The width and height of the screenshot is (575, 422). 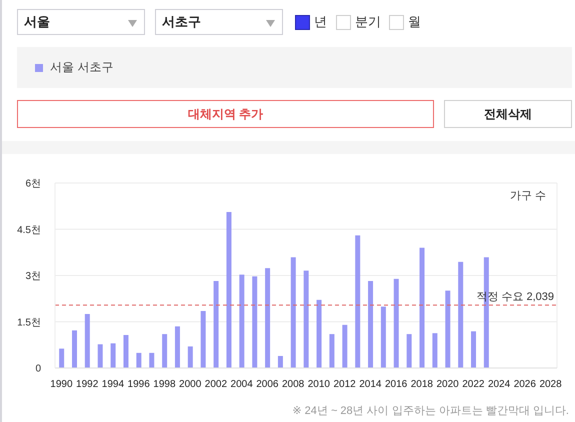 What do you see at coordinates (242, 384) in the screenshot?
I see `x-tick-label: 2004` at bounding box center [242, 384].